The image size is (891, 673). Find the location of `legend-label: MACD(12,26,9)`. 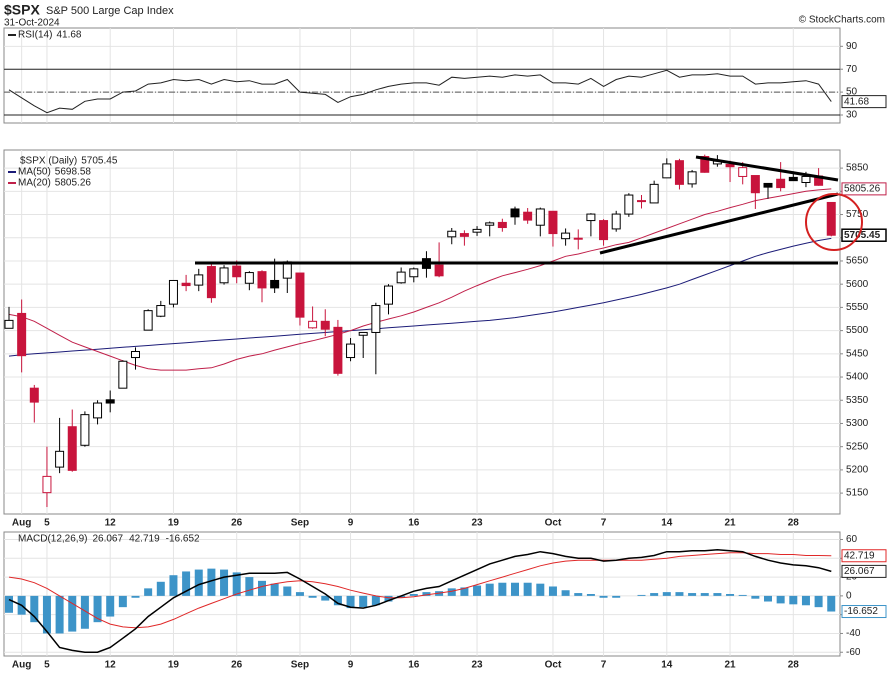

legend-label: MACD(12,26,9) is located at coordinates (52, 539).